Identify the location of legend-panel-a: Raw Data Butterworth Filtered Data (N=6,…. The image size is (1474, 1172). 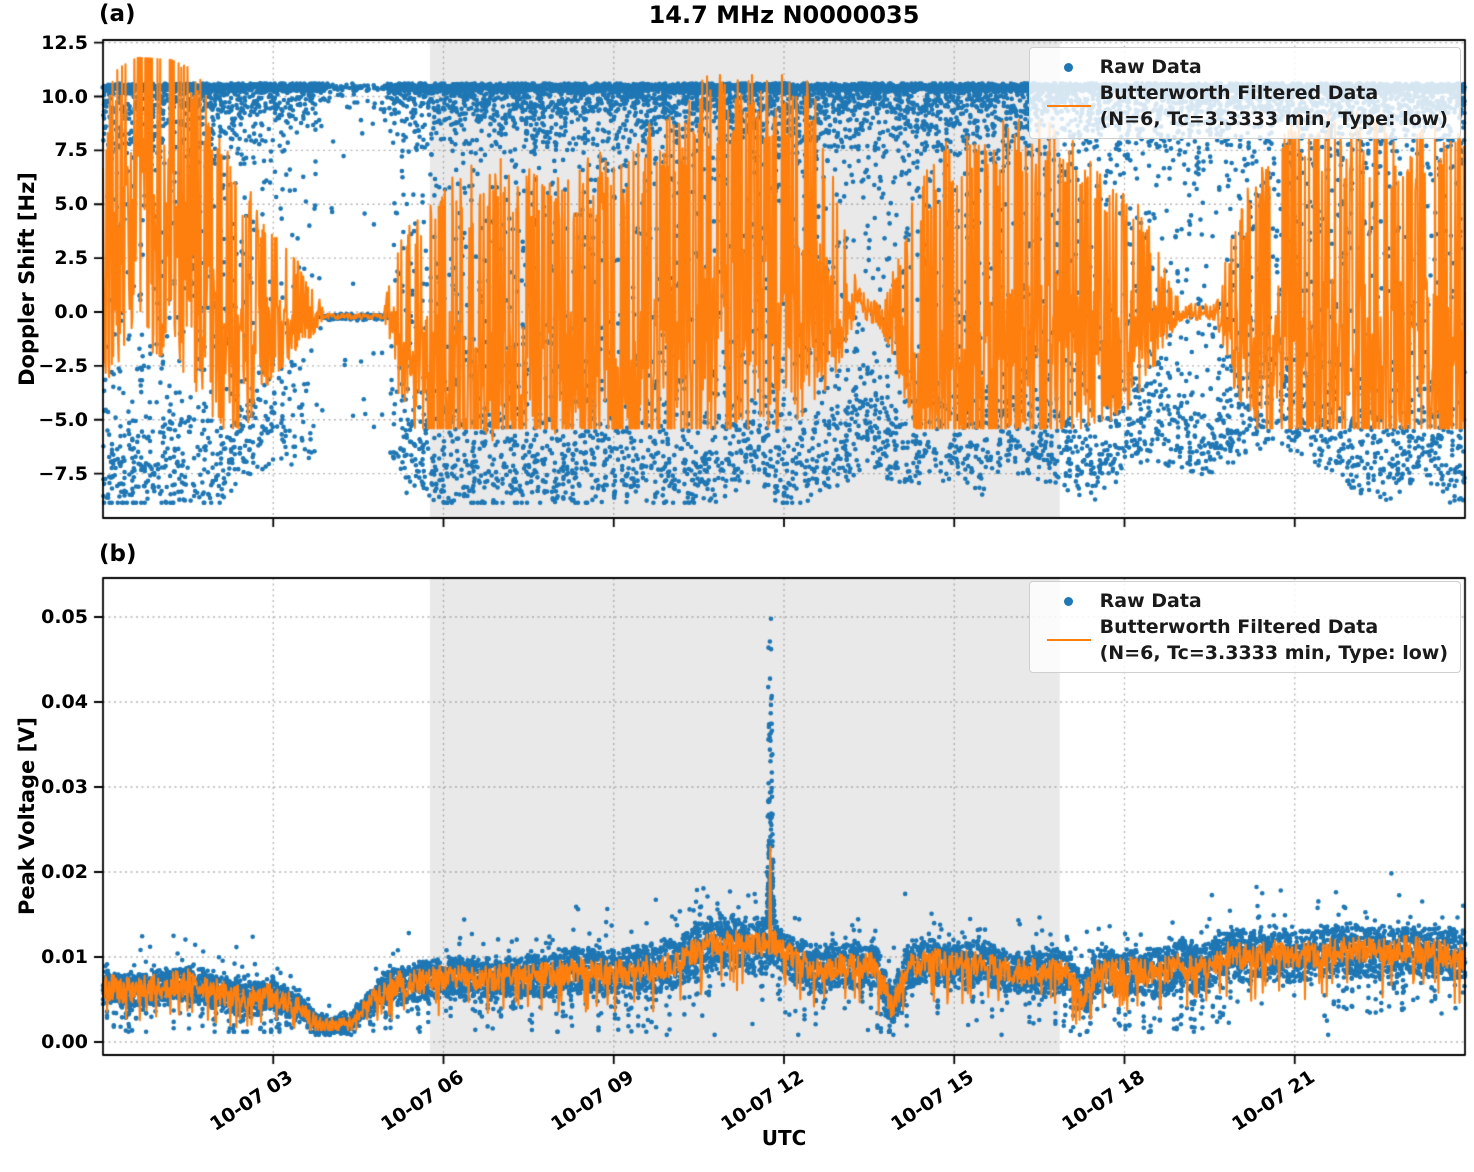
(1244, 93).